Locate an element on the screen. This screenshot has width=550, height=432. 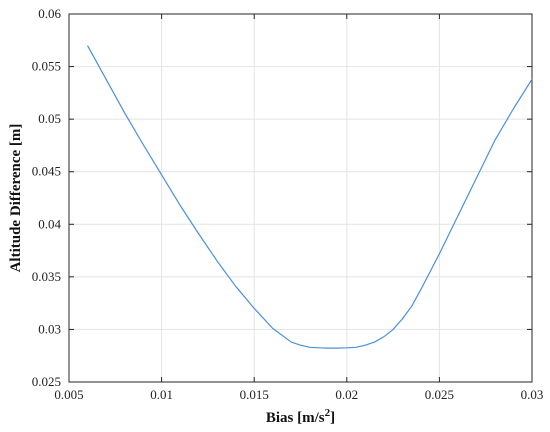
y-tick-label: 0.06 is located at coordinates (49, 13).